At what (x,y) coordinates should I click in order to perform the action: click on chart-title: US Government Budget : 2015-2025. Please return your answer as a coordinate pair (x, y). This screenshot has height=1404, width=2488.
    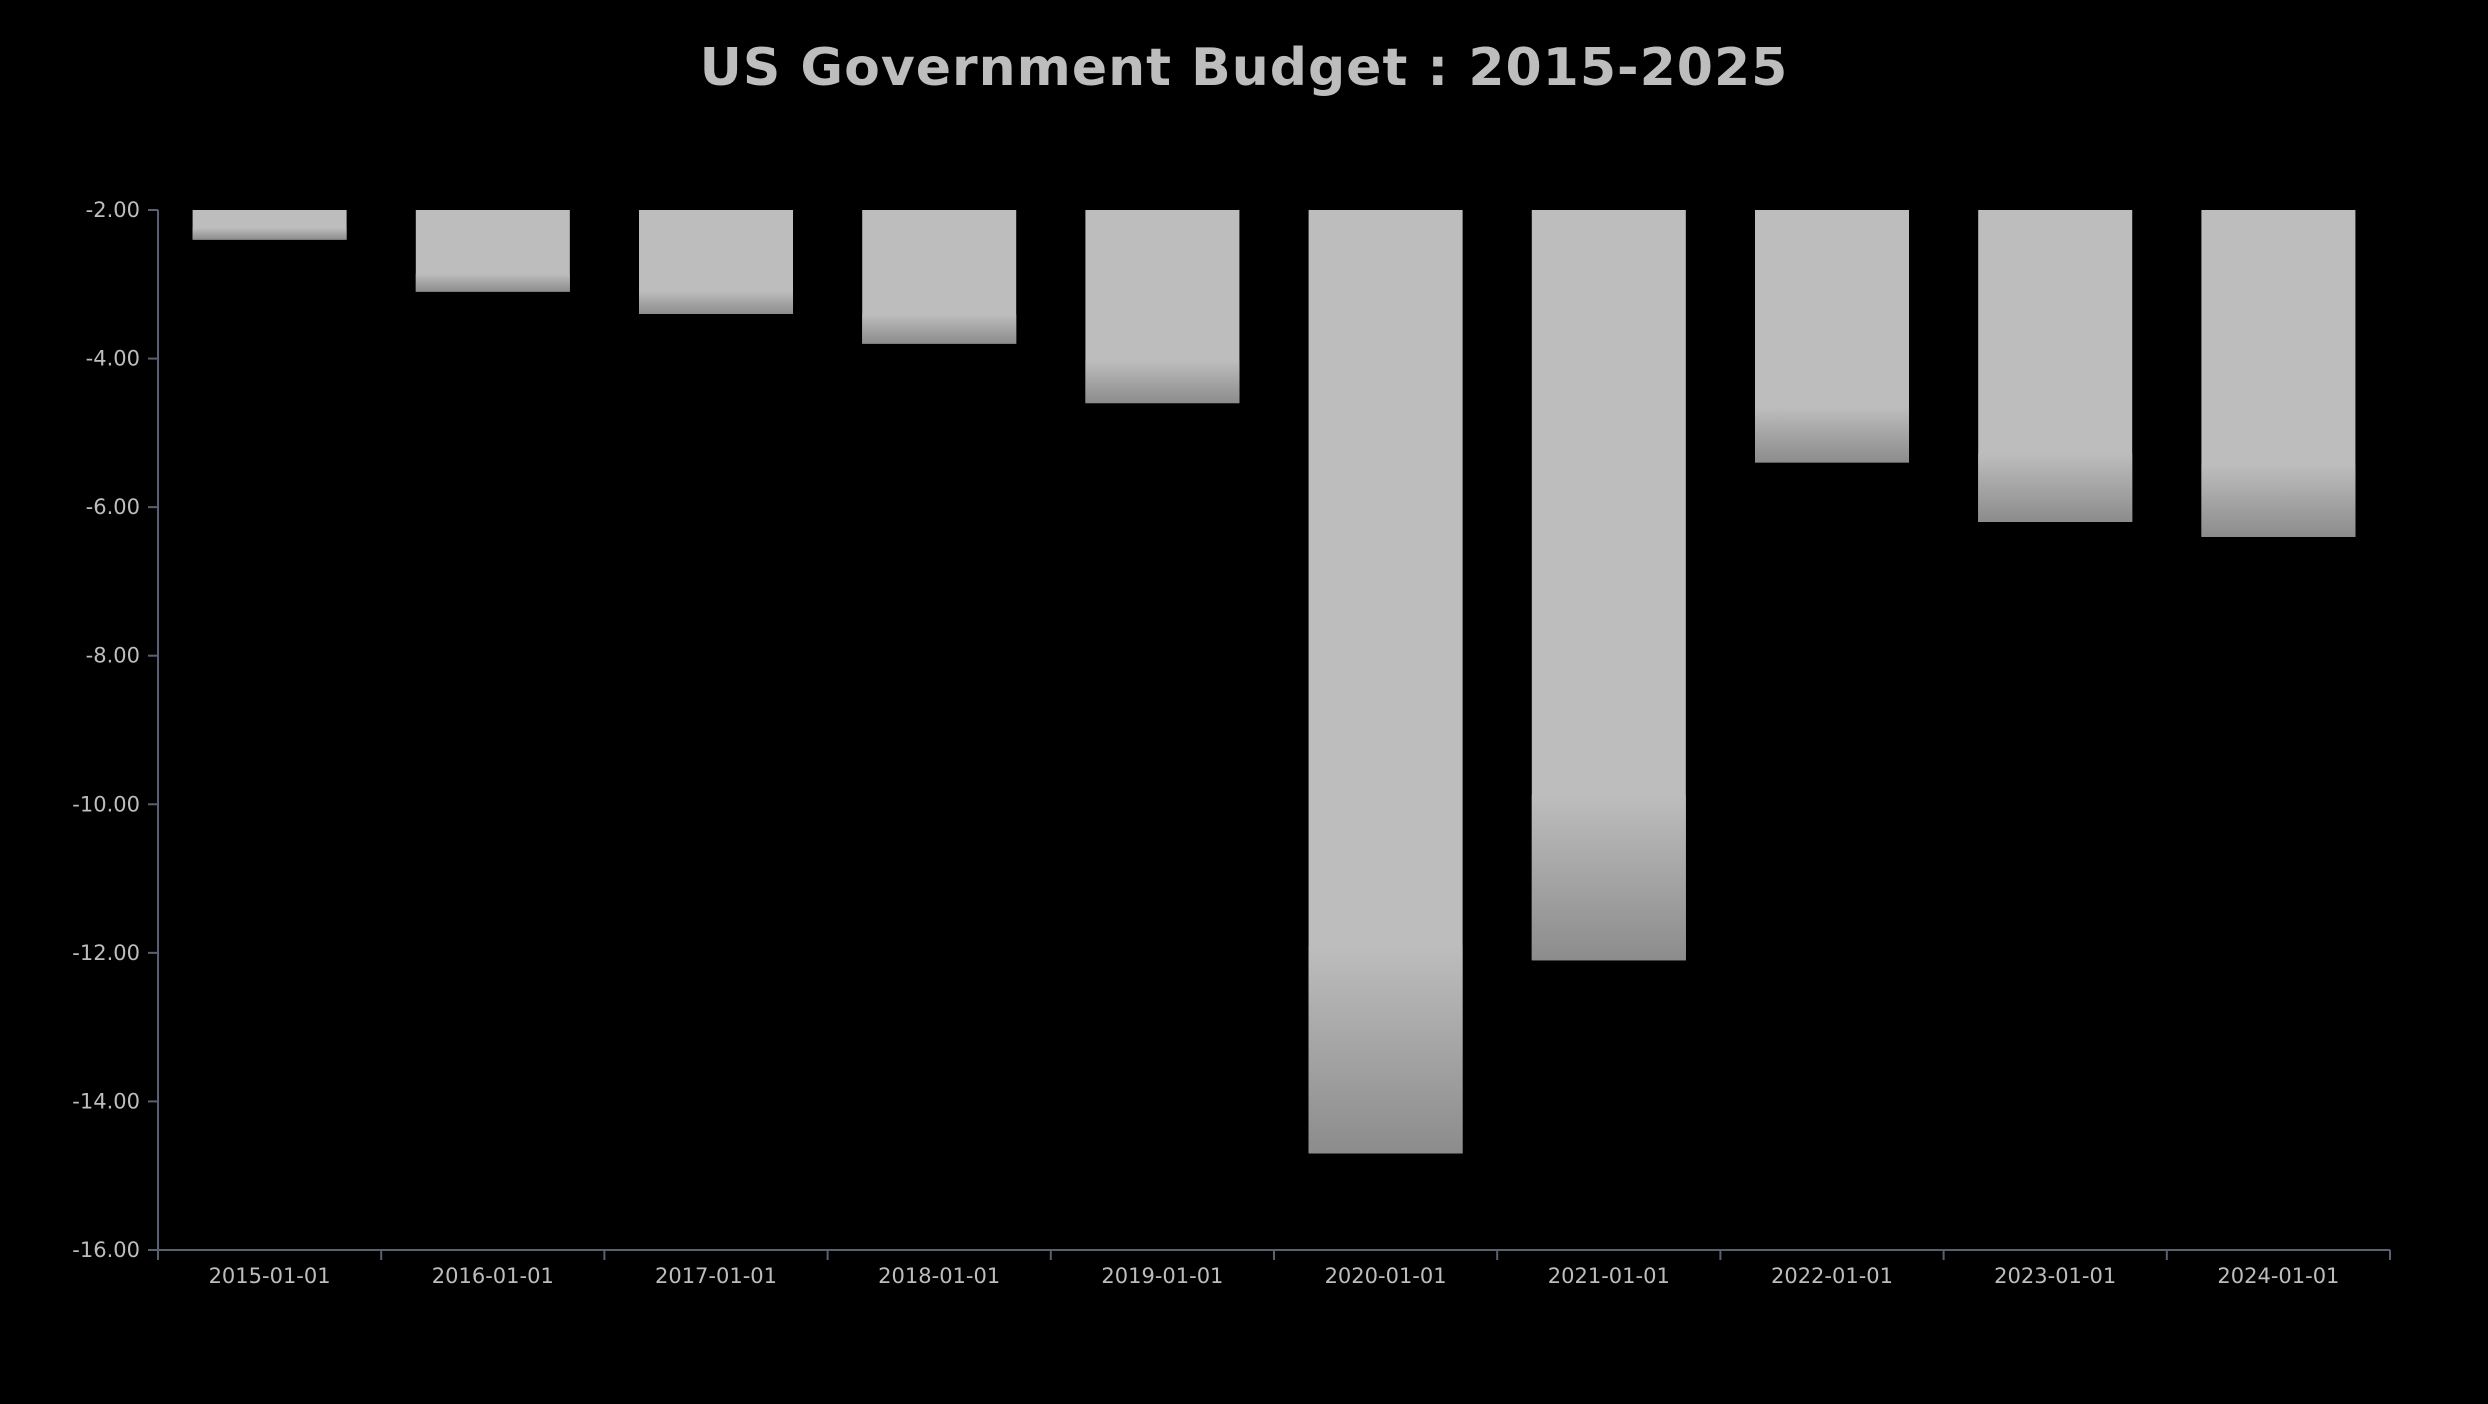
    Looking at the image, I should click on (1244, 68).